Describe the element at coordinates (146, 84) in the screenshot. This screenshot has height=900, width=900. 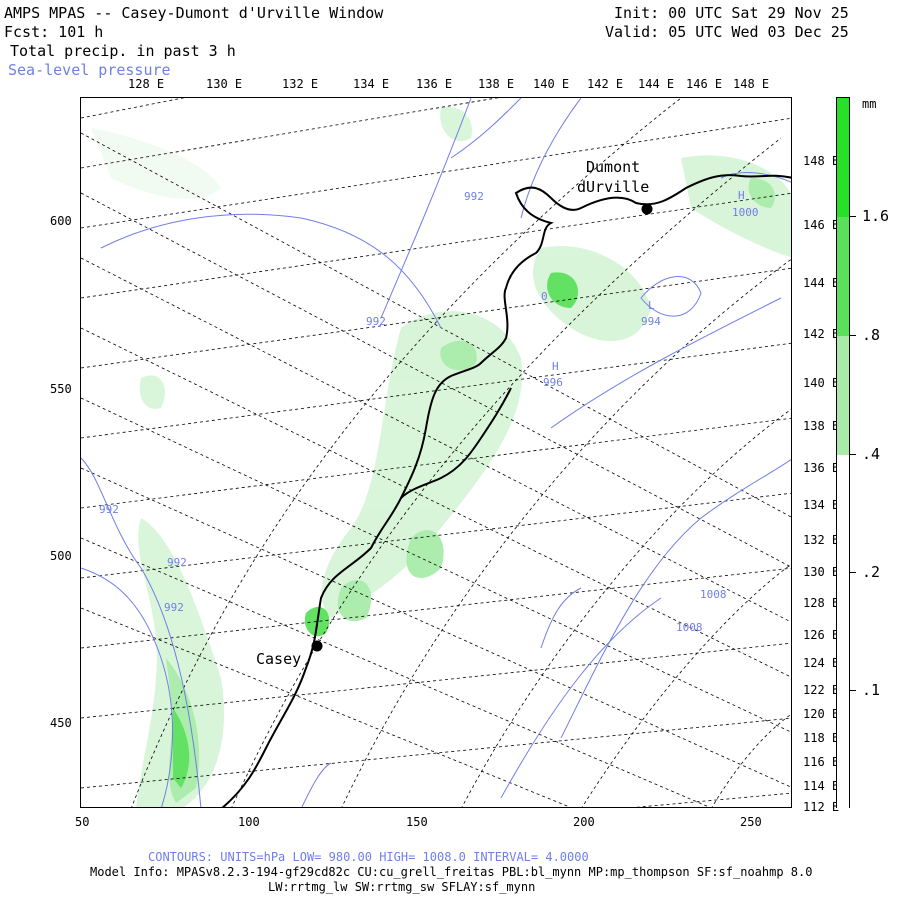
I see `top-lon-label: 128 E` at that location.